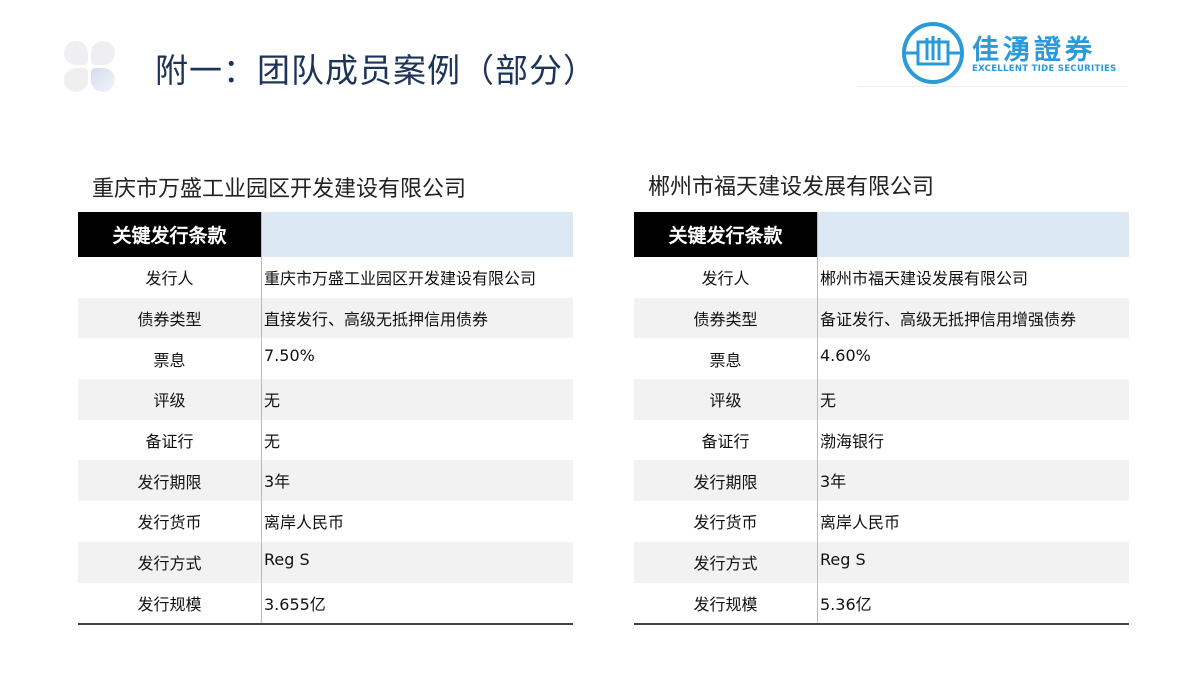  What do you see at coordinates (325, 603) in the screenshot?
I see `table-row: 发行规模 3.655亿` at bounding box center [325, 603].